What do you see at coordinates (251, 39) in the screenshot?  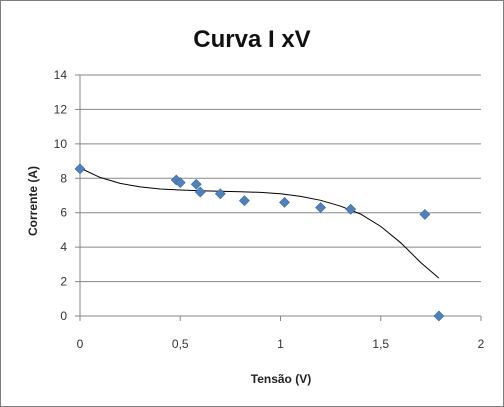 I see `chart-title: Curva I xV` at bounding box center [251, 39].